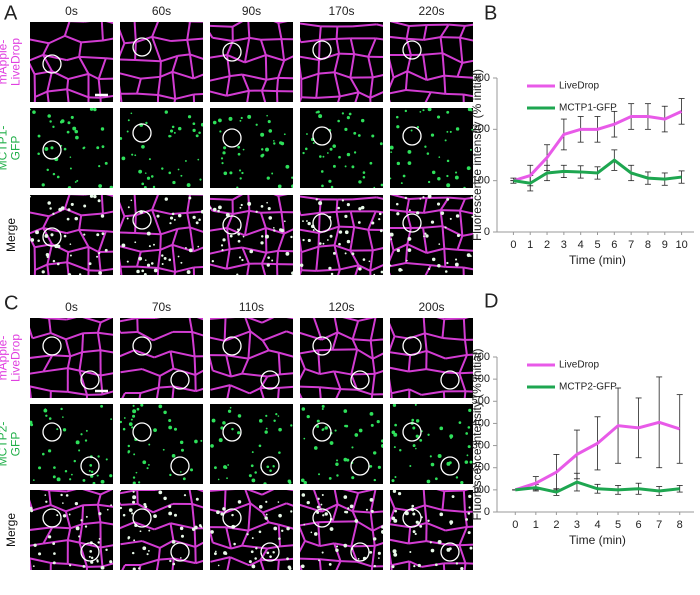  I want to click on y-tick-label: 0, so click(487, 232).